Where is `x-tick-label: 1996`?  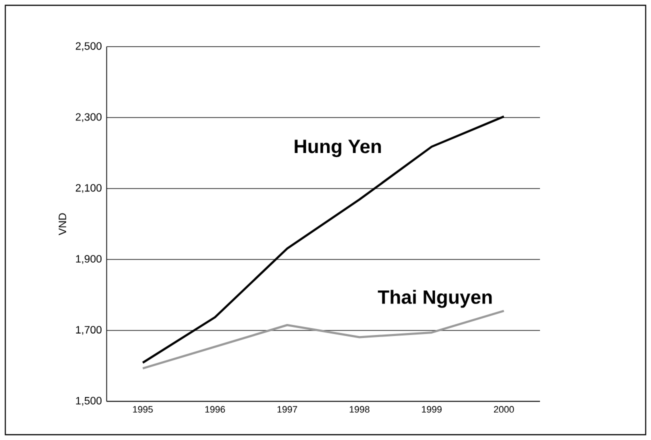 x-tick-label: 1996 is located at coordinates (215, 409).